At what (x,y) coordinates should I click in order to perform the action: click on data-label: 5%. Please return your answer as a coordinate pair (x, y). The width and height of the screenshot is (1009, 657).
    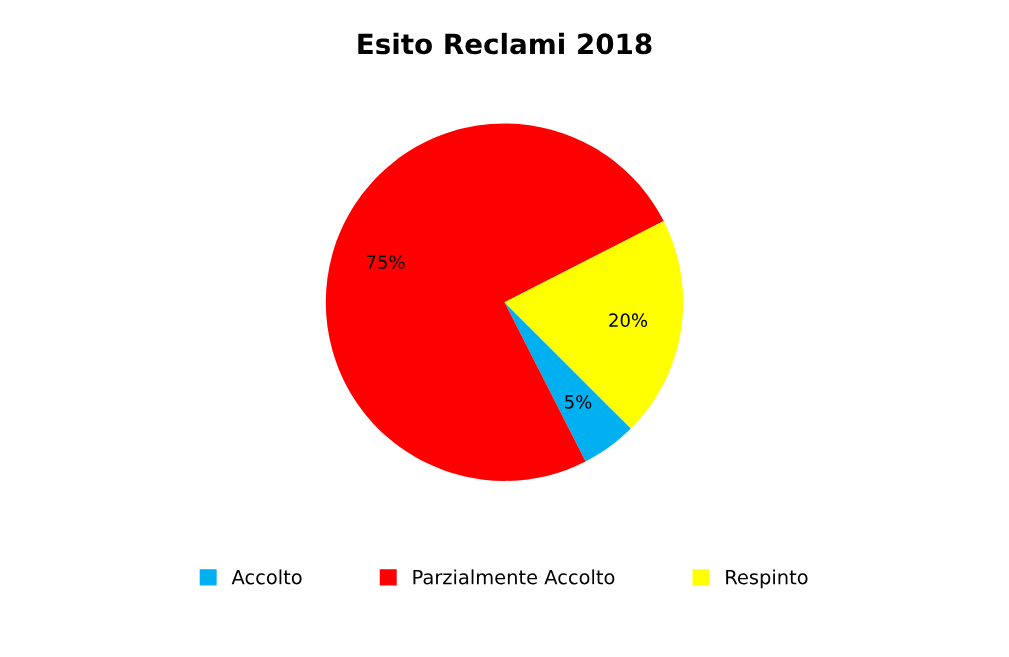
    Looking at the image, I should click on (578, 402).